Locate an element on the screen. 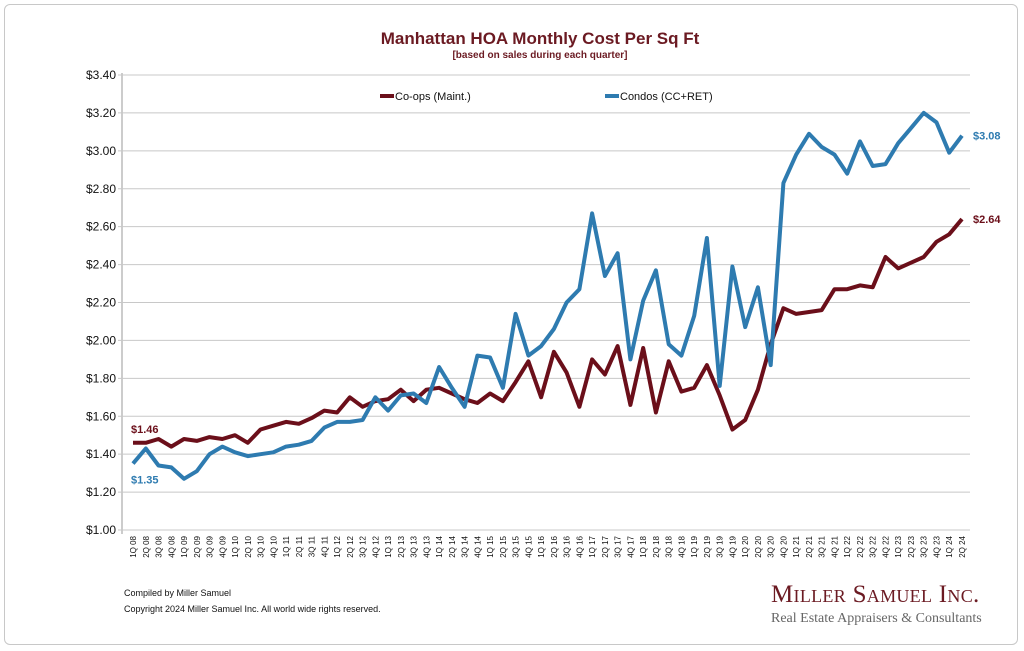 This screenshot has height=651, width=1024. x-tick-label: 3Q 13 is located at coordinates (414, 546).